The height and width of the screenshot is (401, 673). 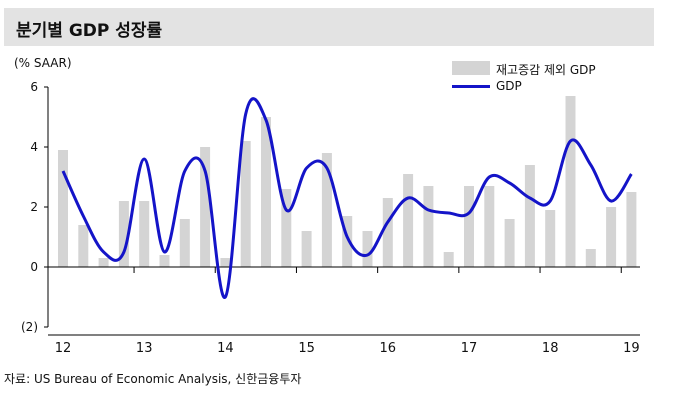 I want to click on y-tick-label-1: 4, so click(x=34, y=147).